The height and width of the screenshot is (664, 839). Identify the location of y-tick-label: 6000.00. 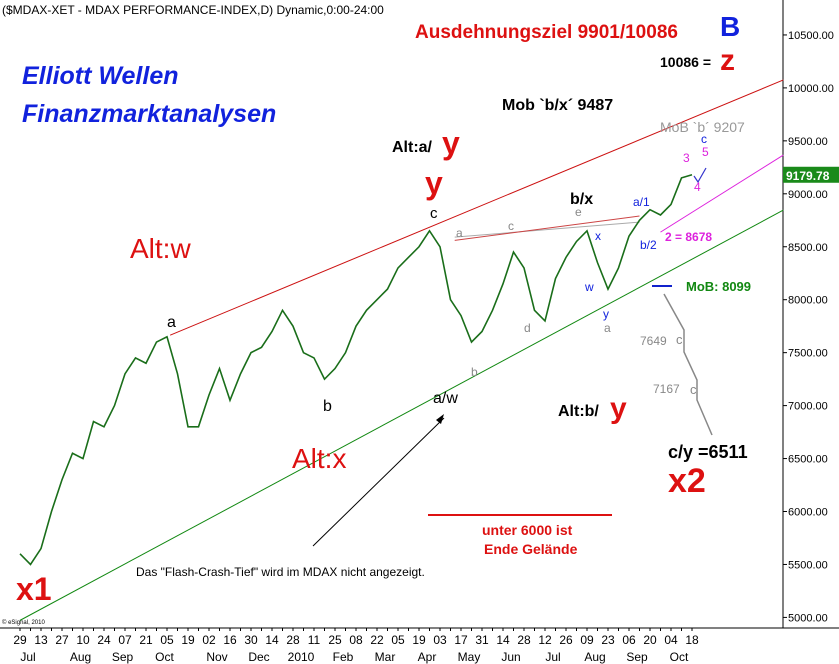
(808, 513).